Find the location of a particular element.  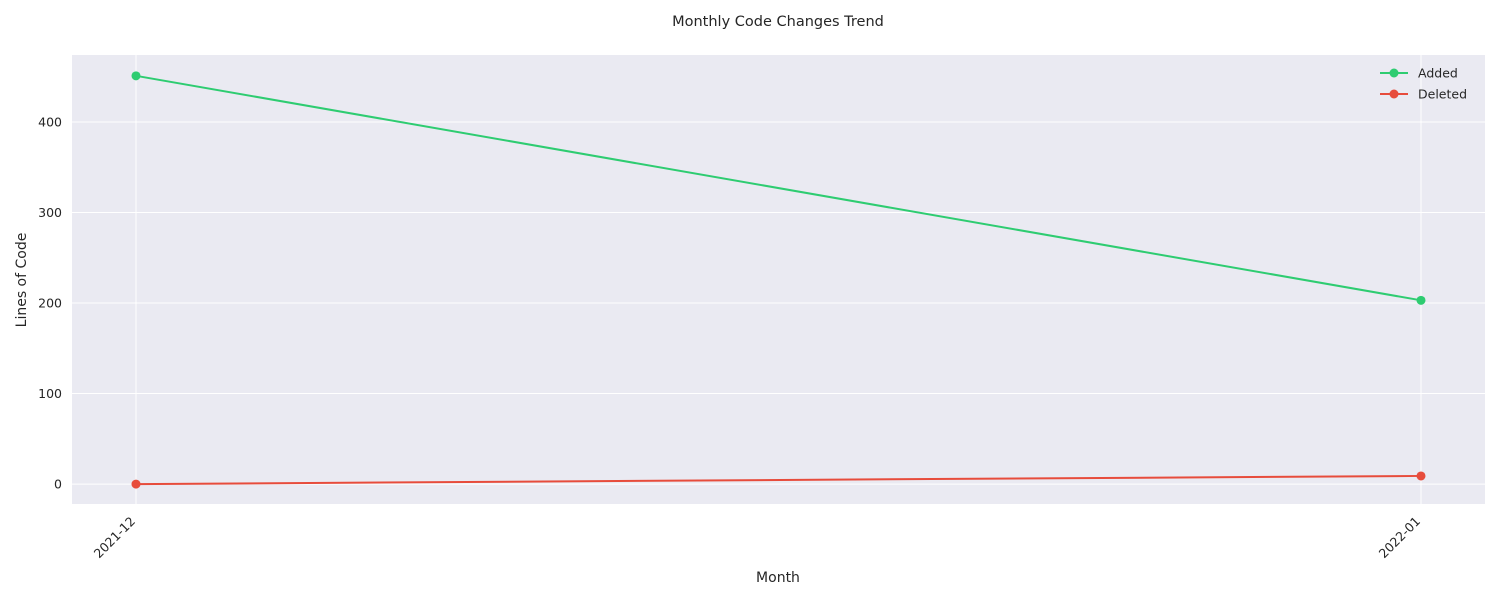

y-axis-ticks: 0 100 200 300 400 is located at coordinates (50, 302).